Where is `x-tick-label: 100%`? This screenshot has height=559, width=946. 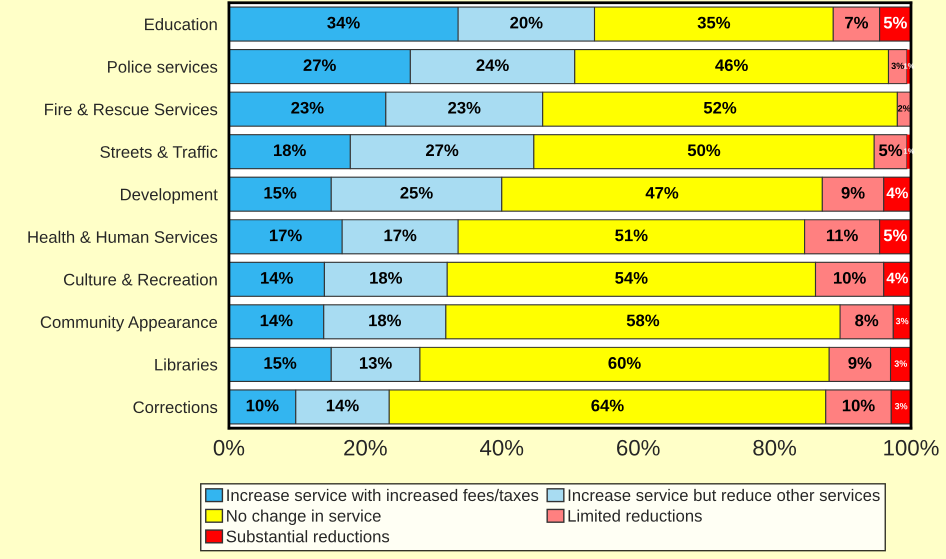 x-tick-label: 100% is located at coordinates (911, 448).